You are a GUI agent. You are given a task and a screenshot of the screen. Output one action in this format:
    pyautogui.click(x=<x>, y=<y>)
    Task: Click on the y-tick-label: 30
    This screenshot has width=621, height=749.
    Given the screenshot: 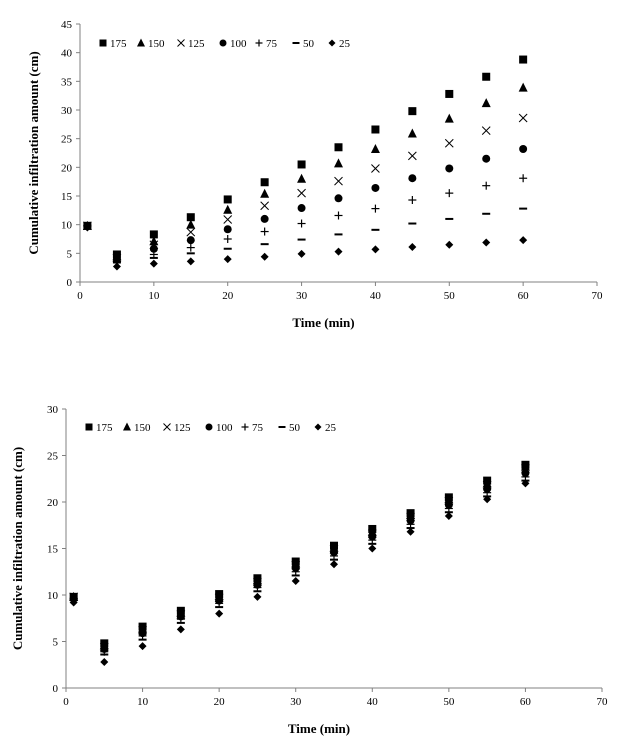 What is the action you would take?
    pyautogui.click(x=67, y=111)
    